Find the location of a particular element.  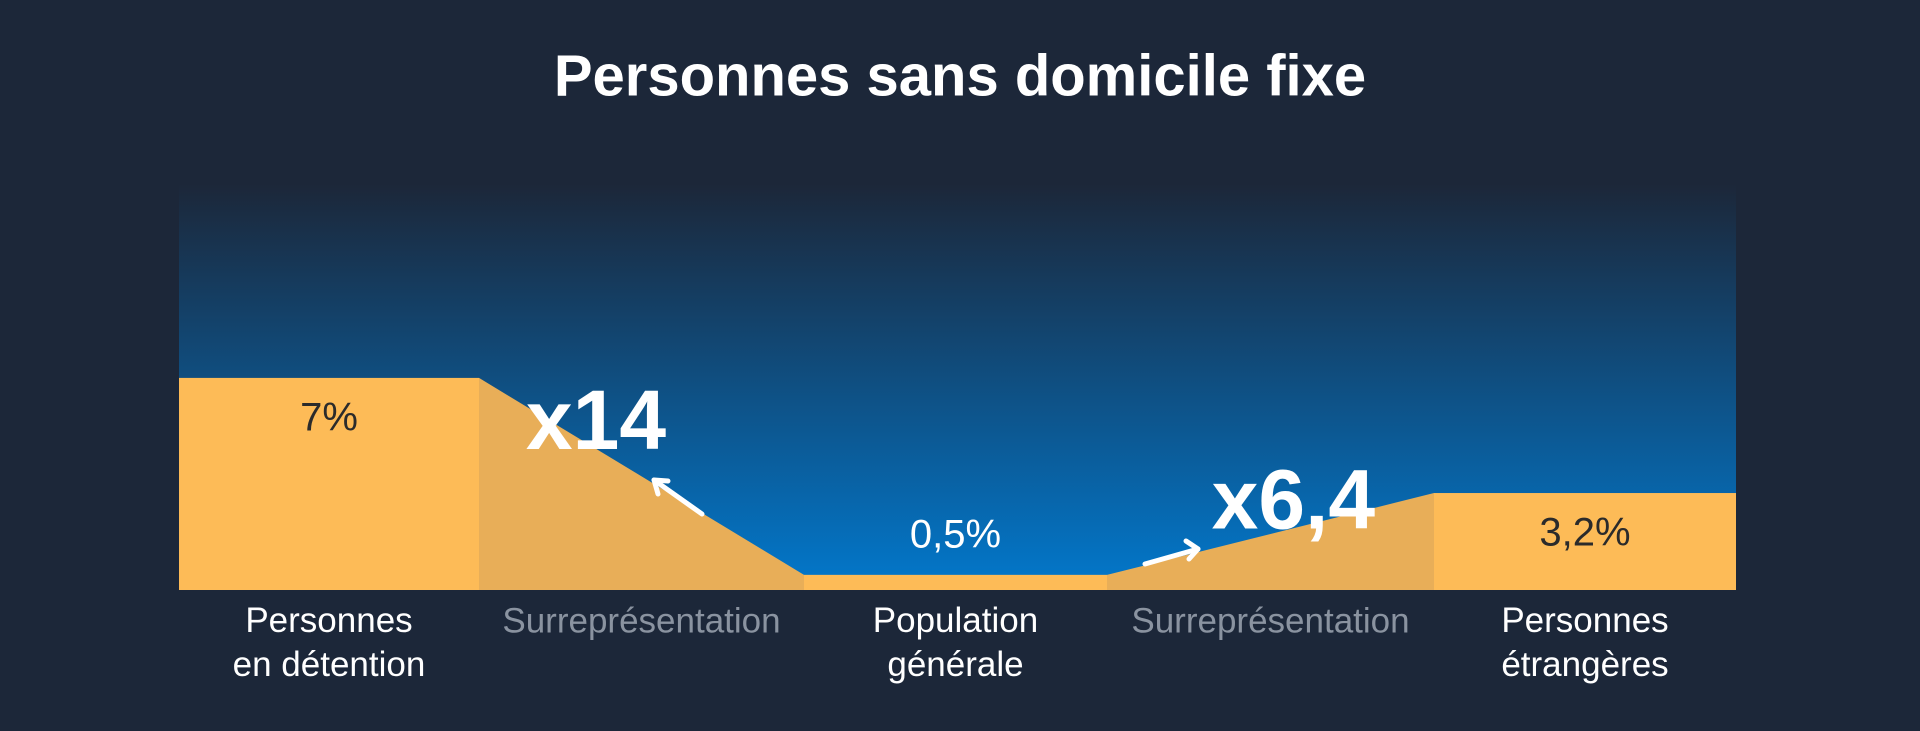

category-line: générale is located at coordinates (955, 664).